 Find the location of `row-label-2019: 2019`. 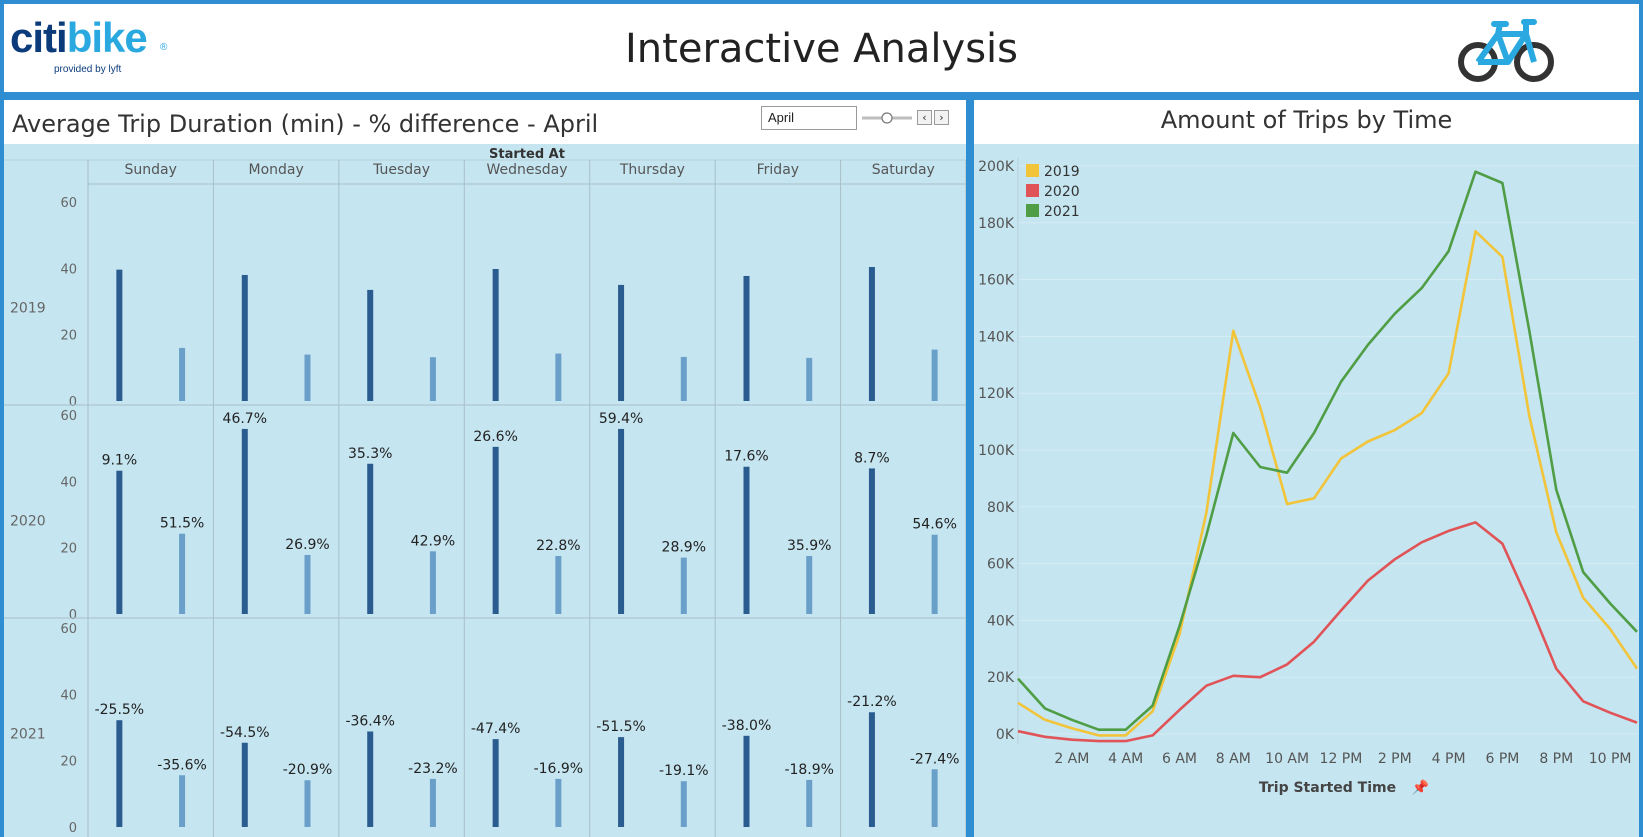

row-label-2019: 2019 is located at coordinates (28, 309).